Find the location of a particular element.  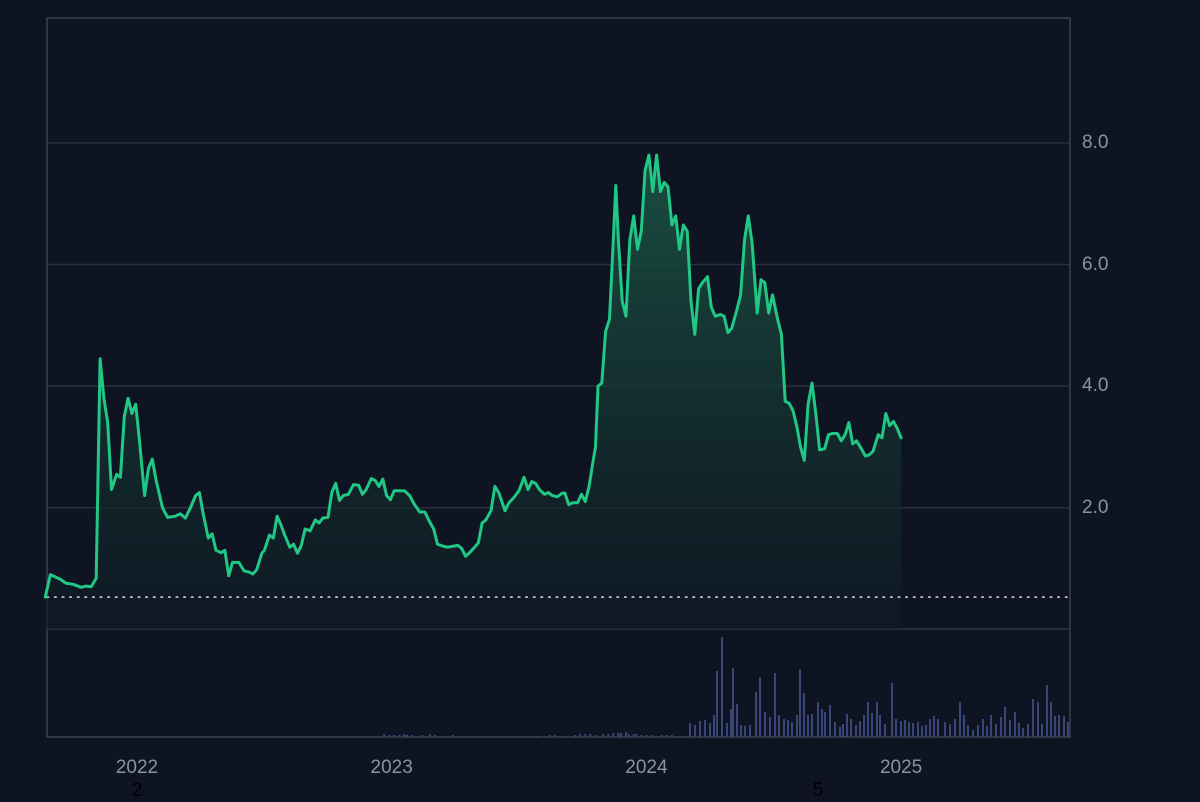

y-tick-label: 4.0 is located at coordinates (1095, 386).